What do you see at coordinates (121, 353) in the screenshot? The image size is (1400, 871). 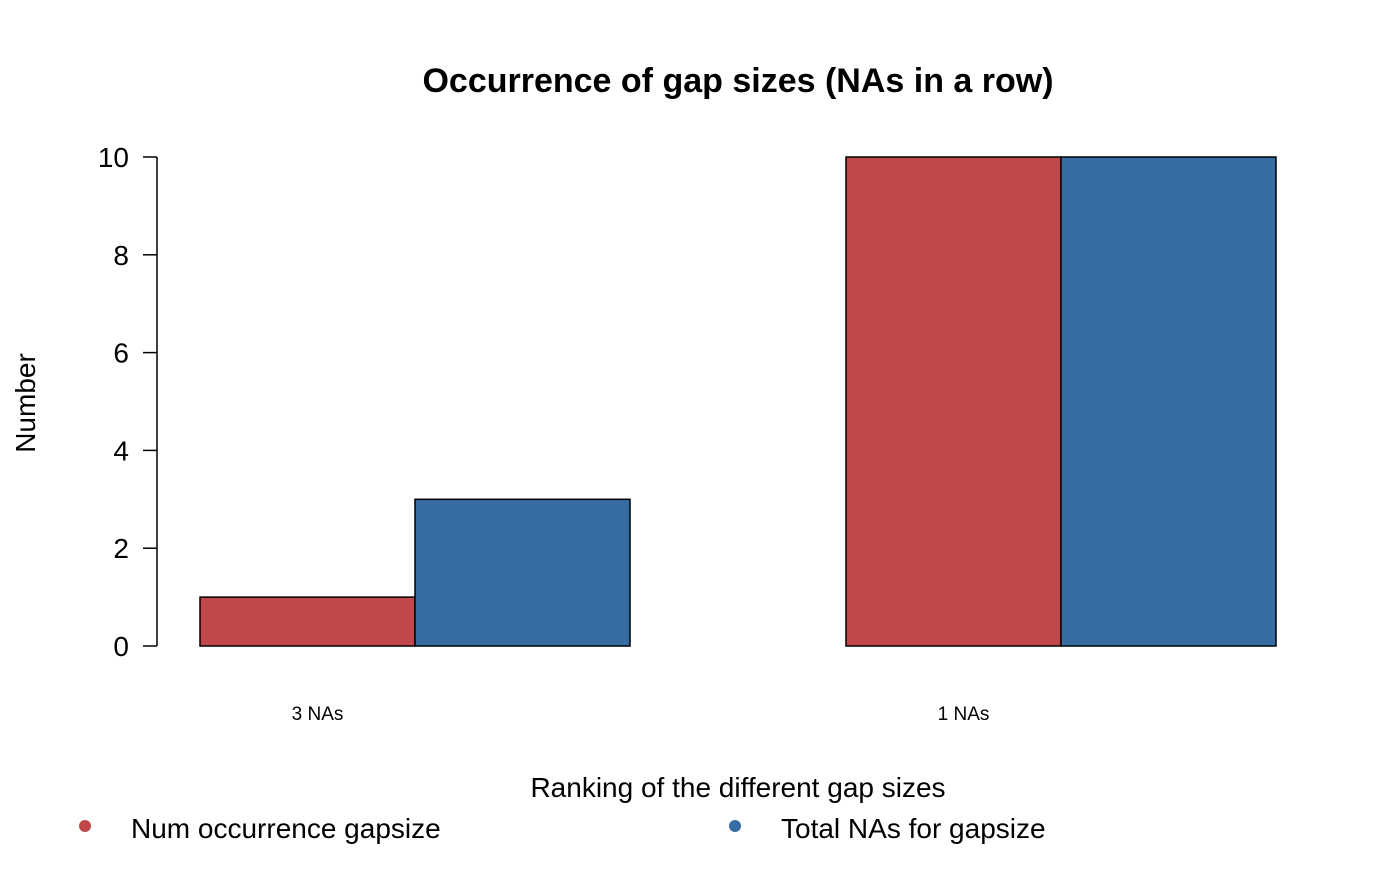 I see `y-tick-label: 6` at bounding box center [121, 353].